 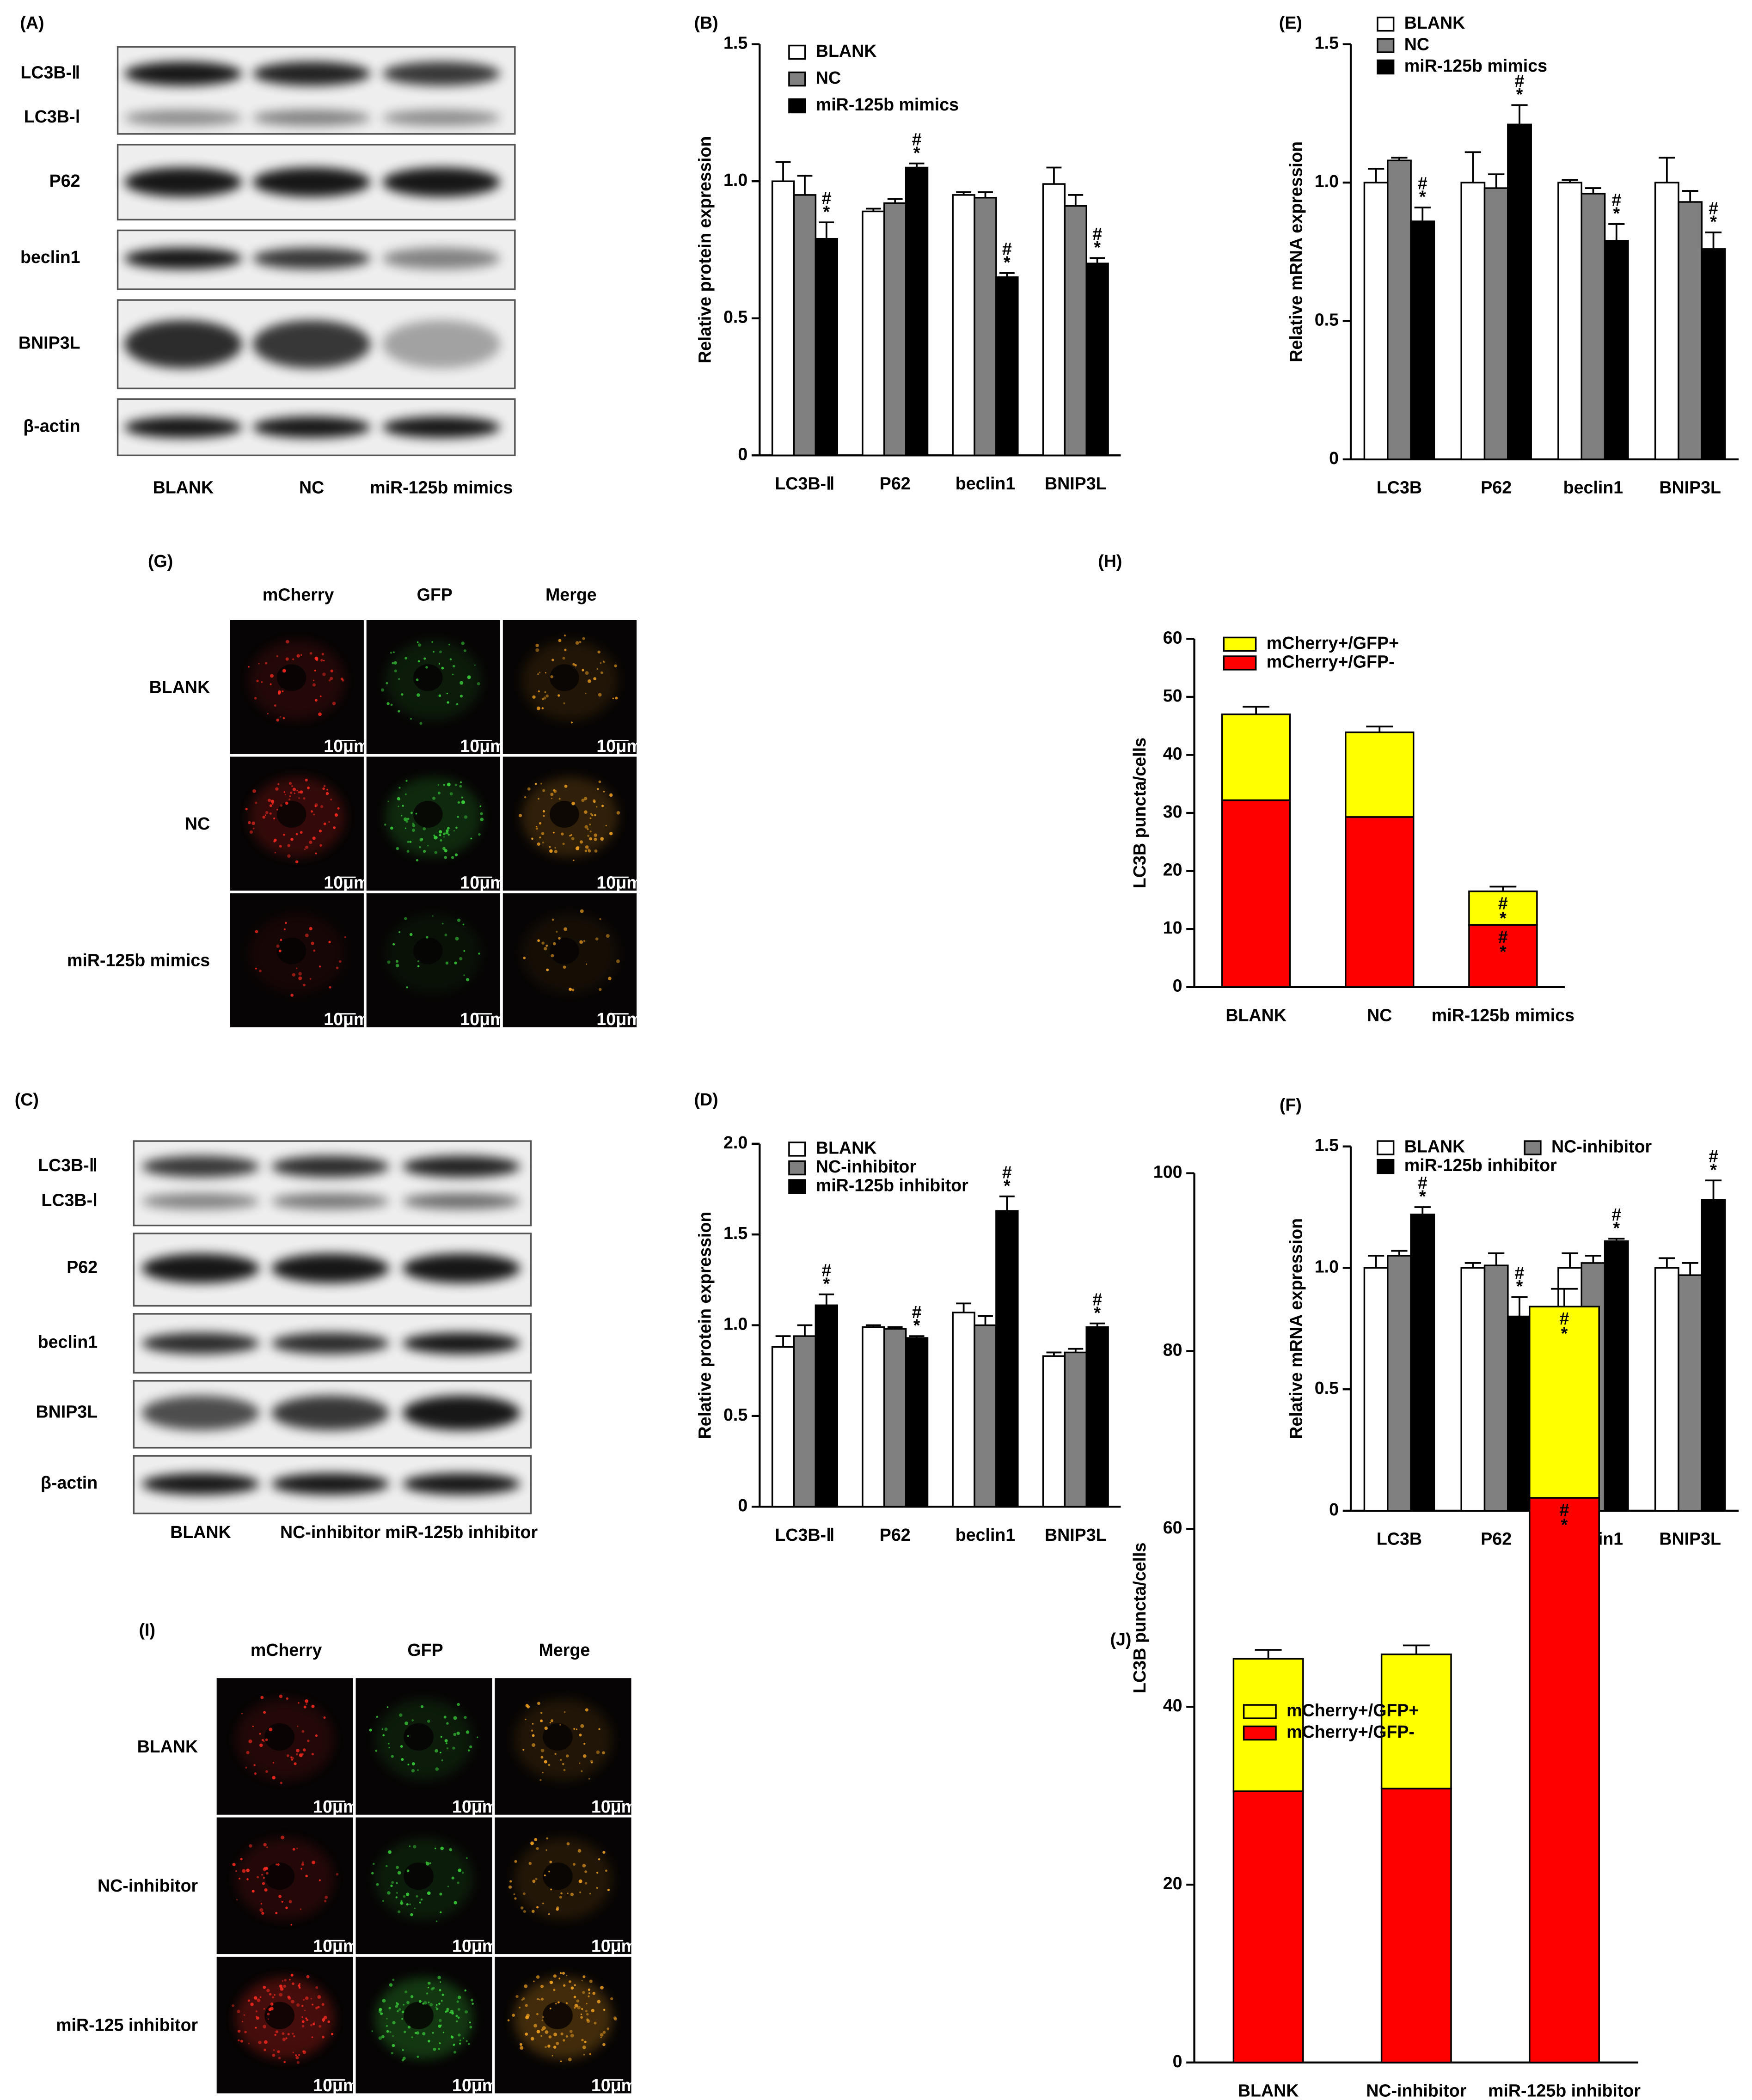 What do you see at coordinates (148, 1885) in the screenshot?
I see `image-row-label: NC-inhibitor` at bounding box center [148, 1885].